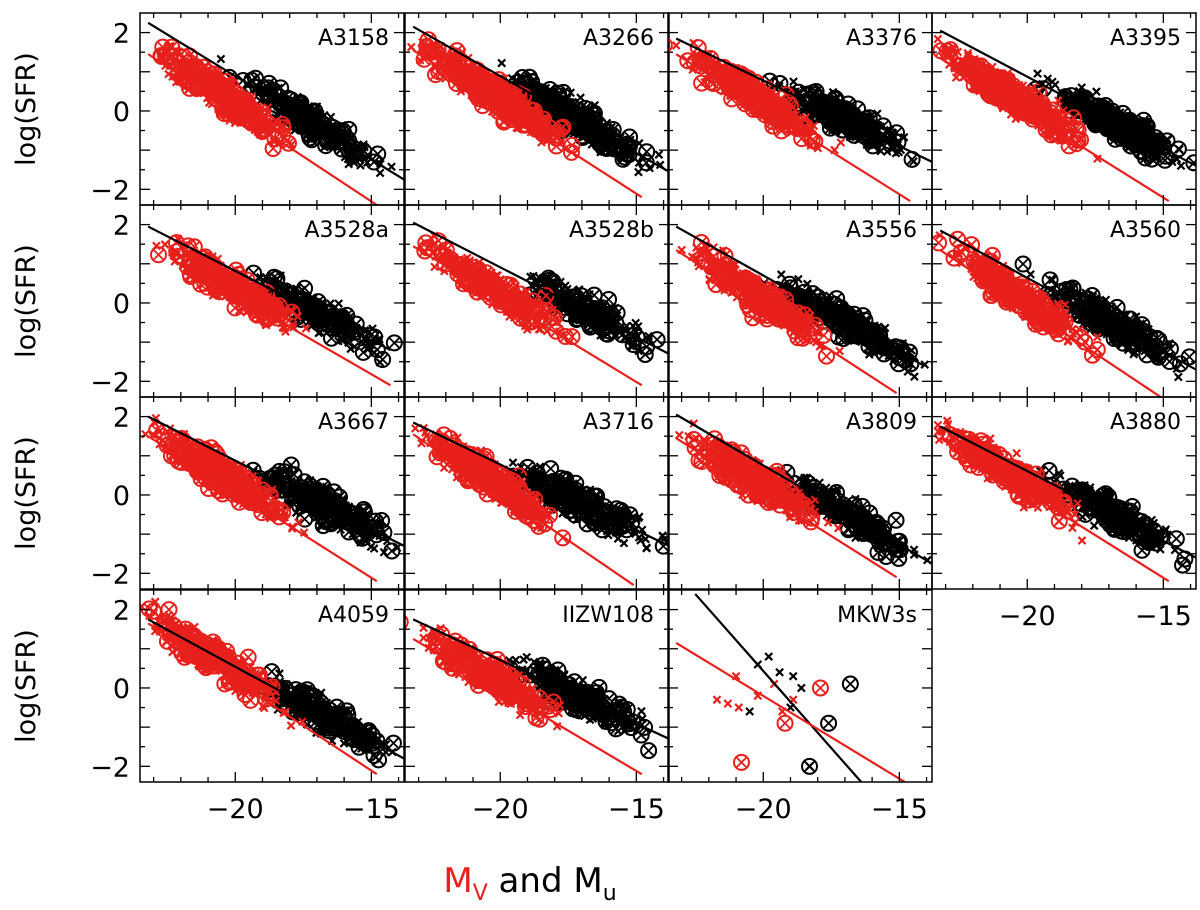 This screenshot has width=1200, height=910. Describe the element at coordinates (1145, 38) in the screenshot. I see `panel-title: A3395` at that location.